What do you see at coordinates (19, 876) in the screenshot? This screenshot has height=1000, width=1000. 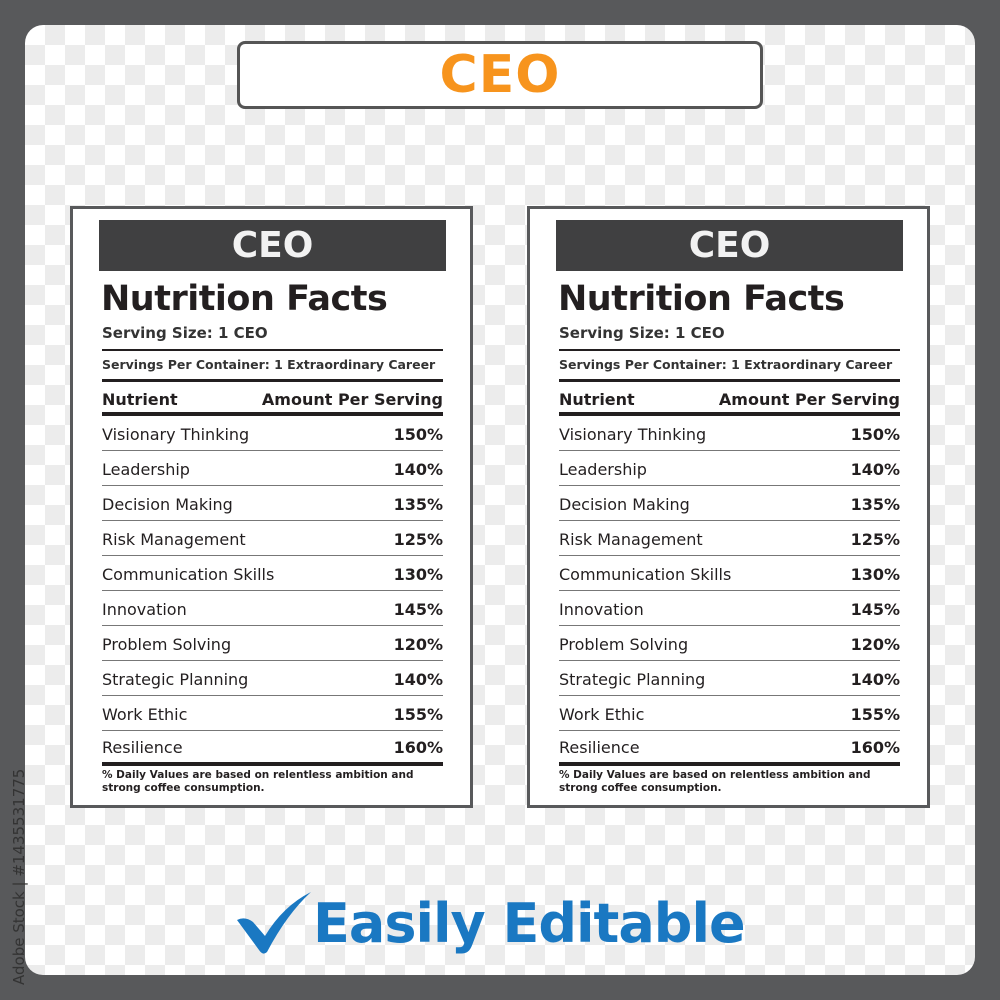 I see `watermark: Adobe Stock | #1435531775` at bounding box center [19, 876].